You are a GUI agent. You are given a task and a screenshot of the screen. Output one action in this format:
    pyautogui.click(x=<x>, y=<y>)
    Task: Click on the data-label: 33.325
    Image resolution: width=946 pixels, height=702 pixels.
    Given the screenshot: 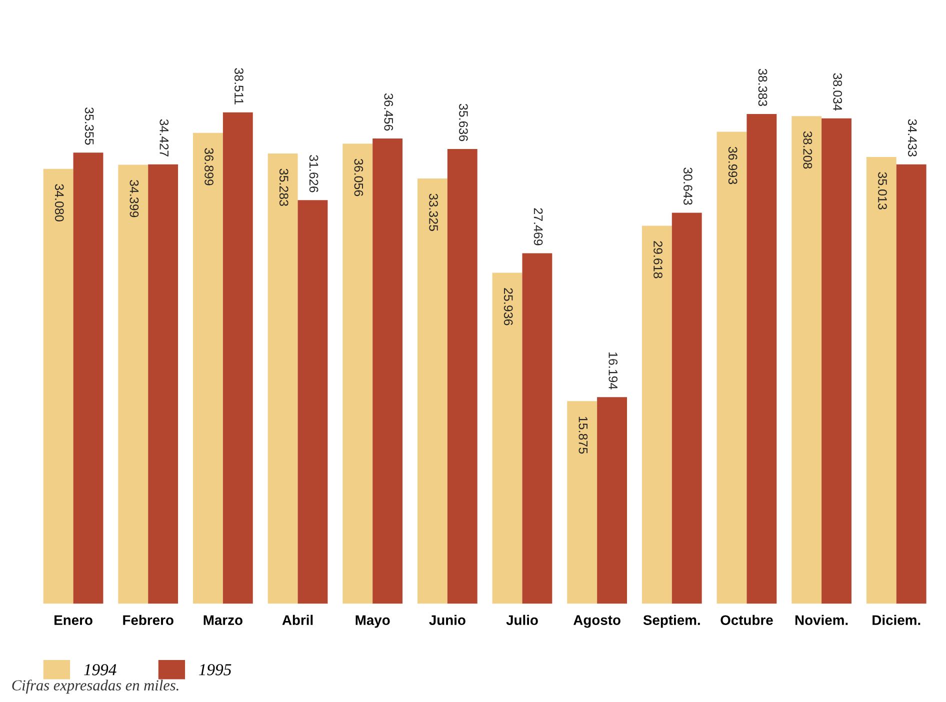 What is the action you would take?
    pyautogui.click(x=433, y=212)
    